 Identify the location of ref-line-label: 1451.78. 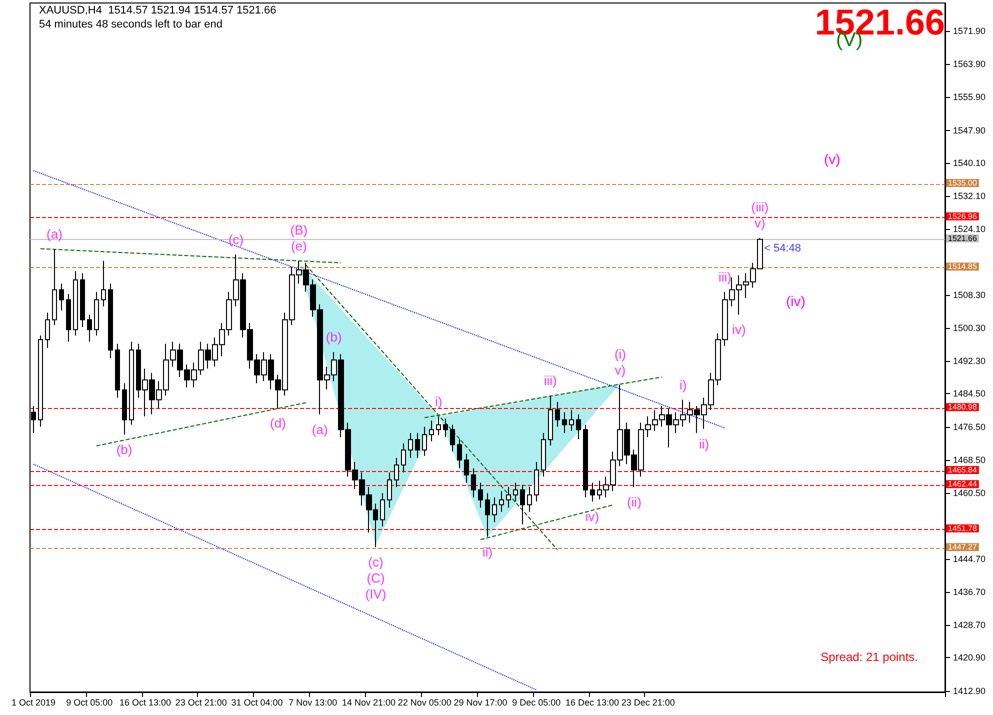
(963, 528).